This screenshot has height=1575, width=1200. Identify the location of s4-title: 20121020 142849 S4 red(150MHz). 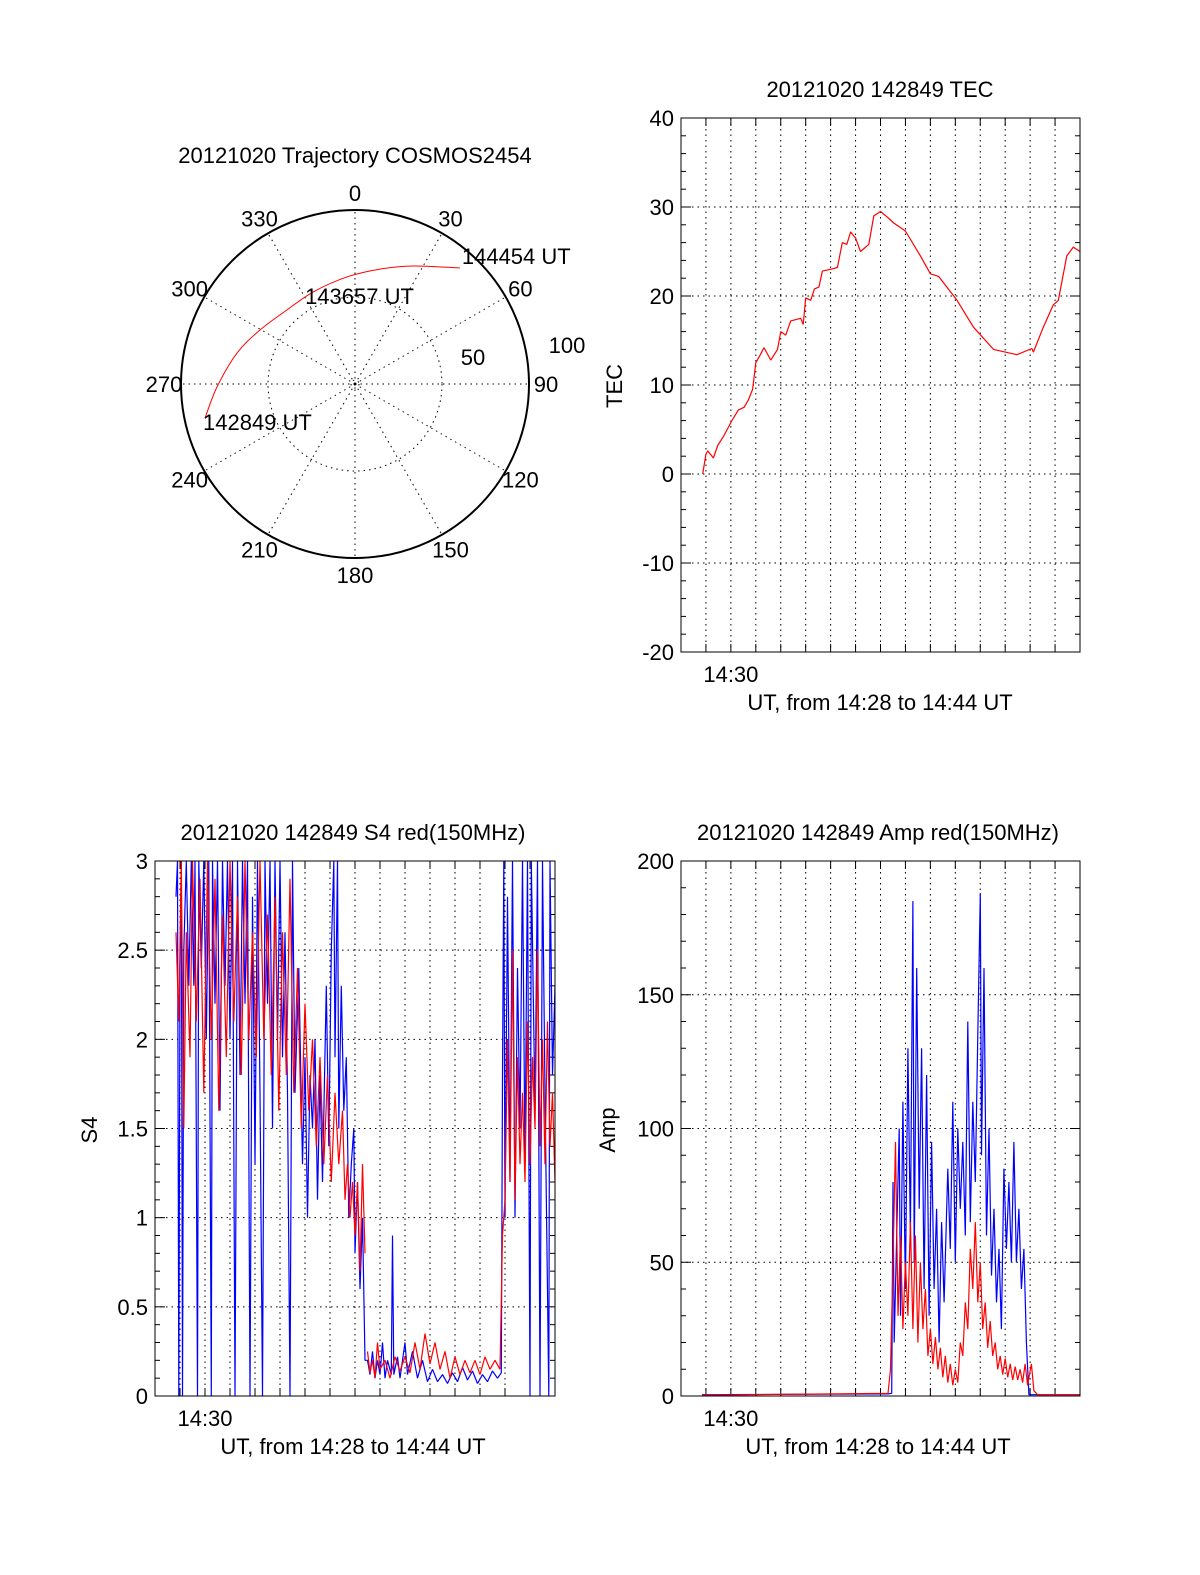
(353, 832).